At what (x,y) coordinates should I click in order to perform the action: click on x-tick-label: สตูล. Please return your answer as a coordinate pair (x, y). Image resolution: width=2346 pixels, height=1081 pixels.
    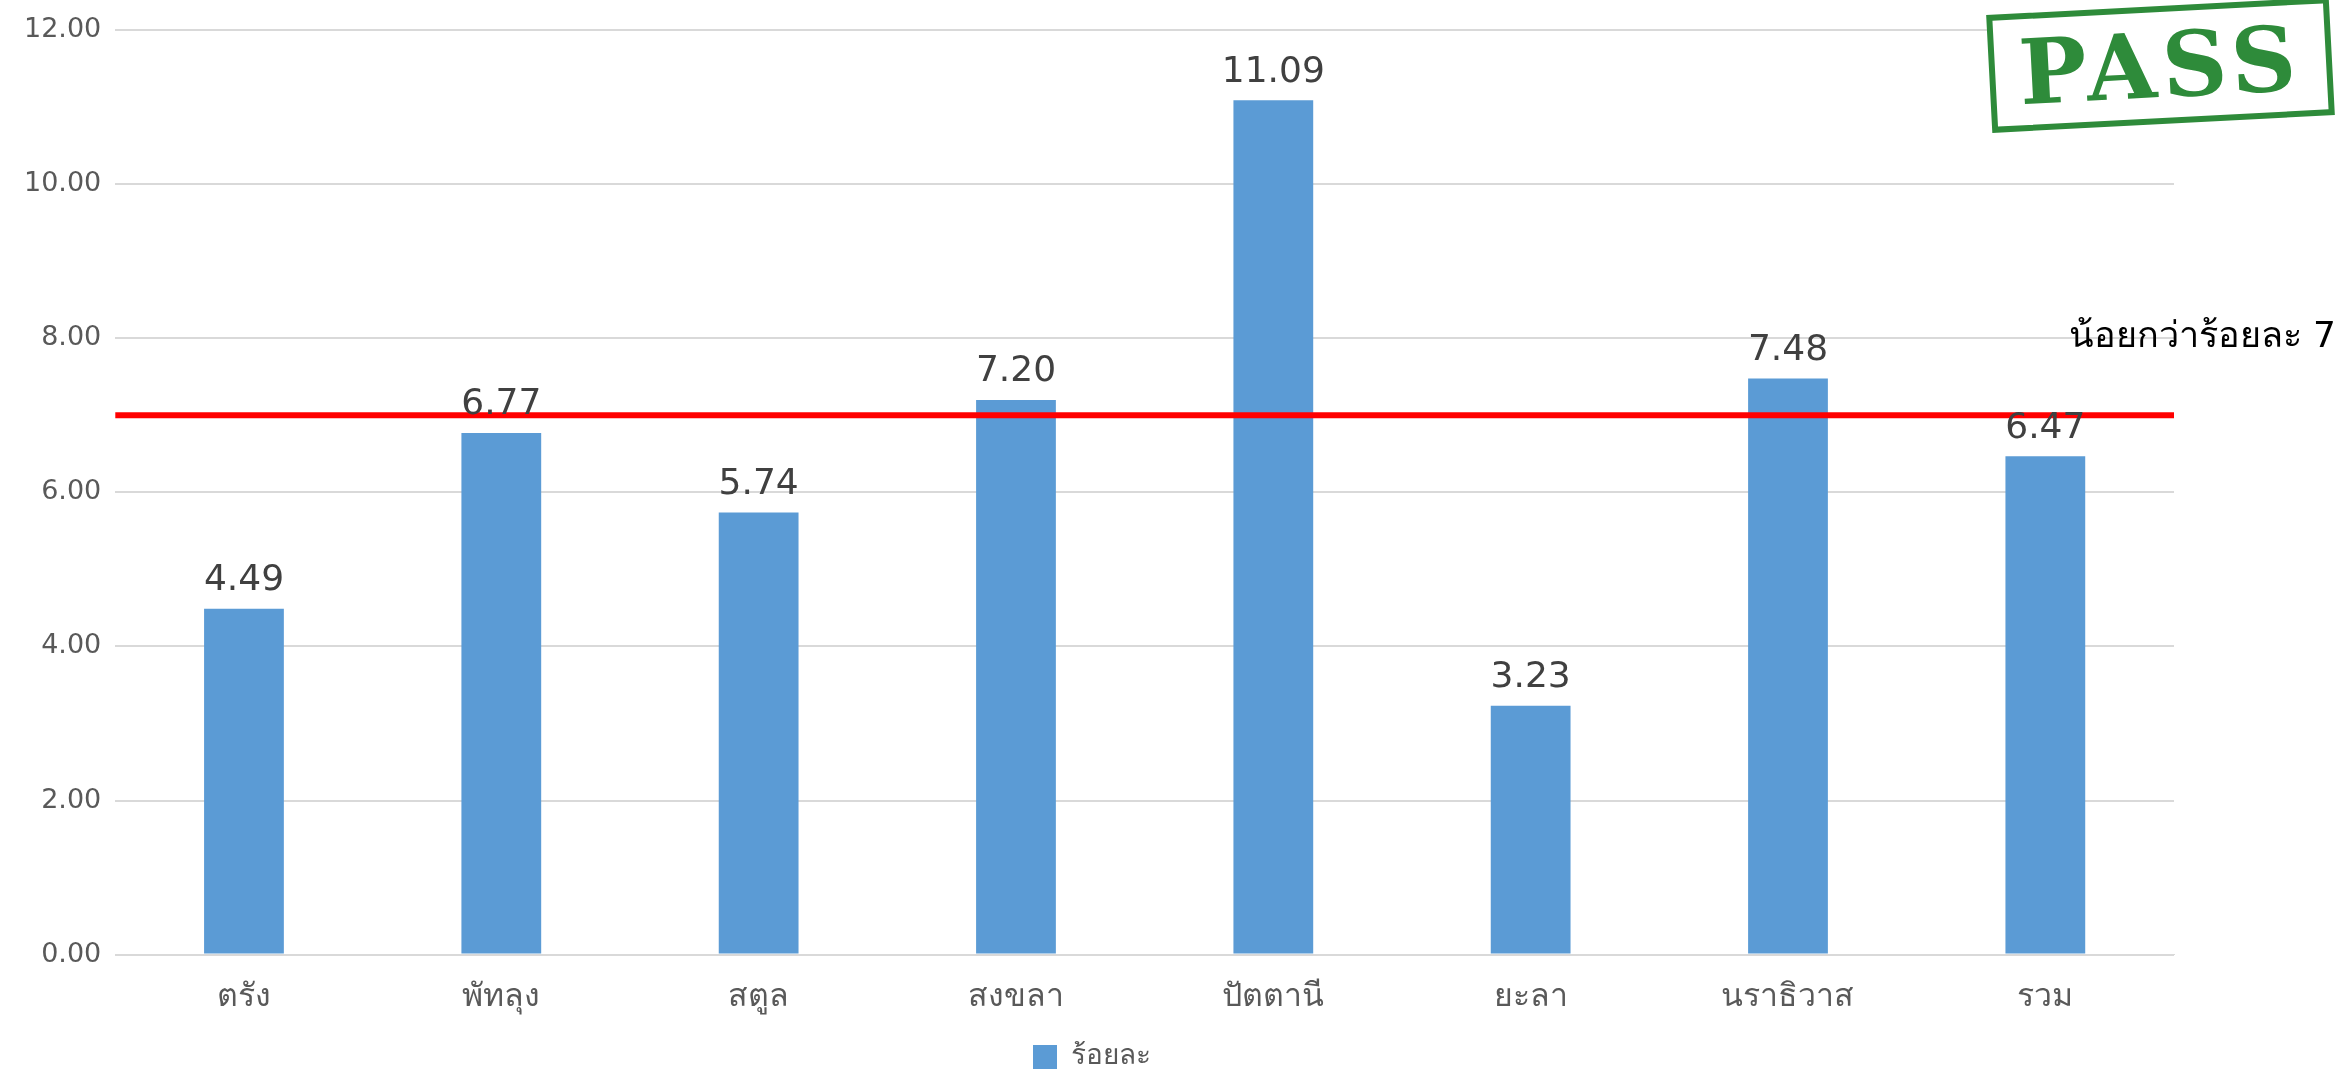
    Looking at the image, I should click on (759, 996).